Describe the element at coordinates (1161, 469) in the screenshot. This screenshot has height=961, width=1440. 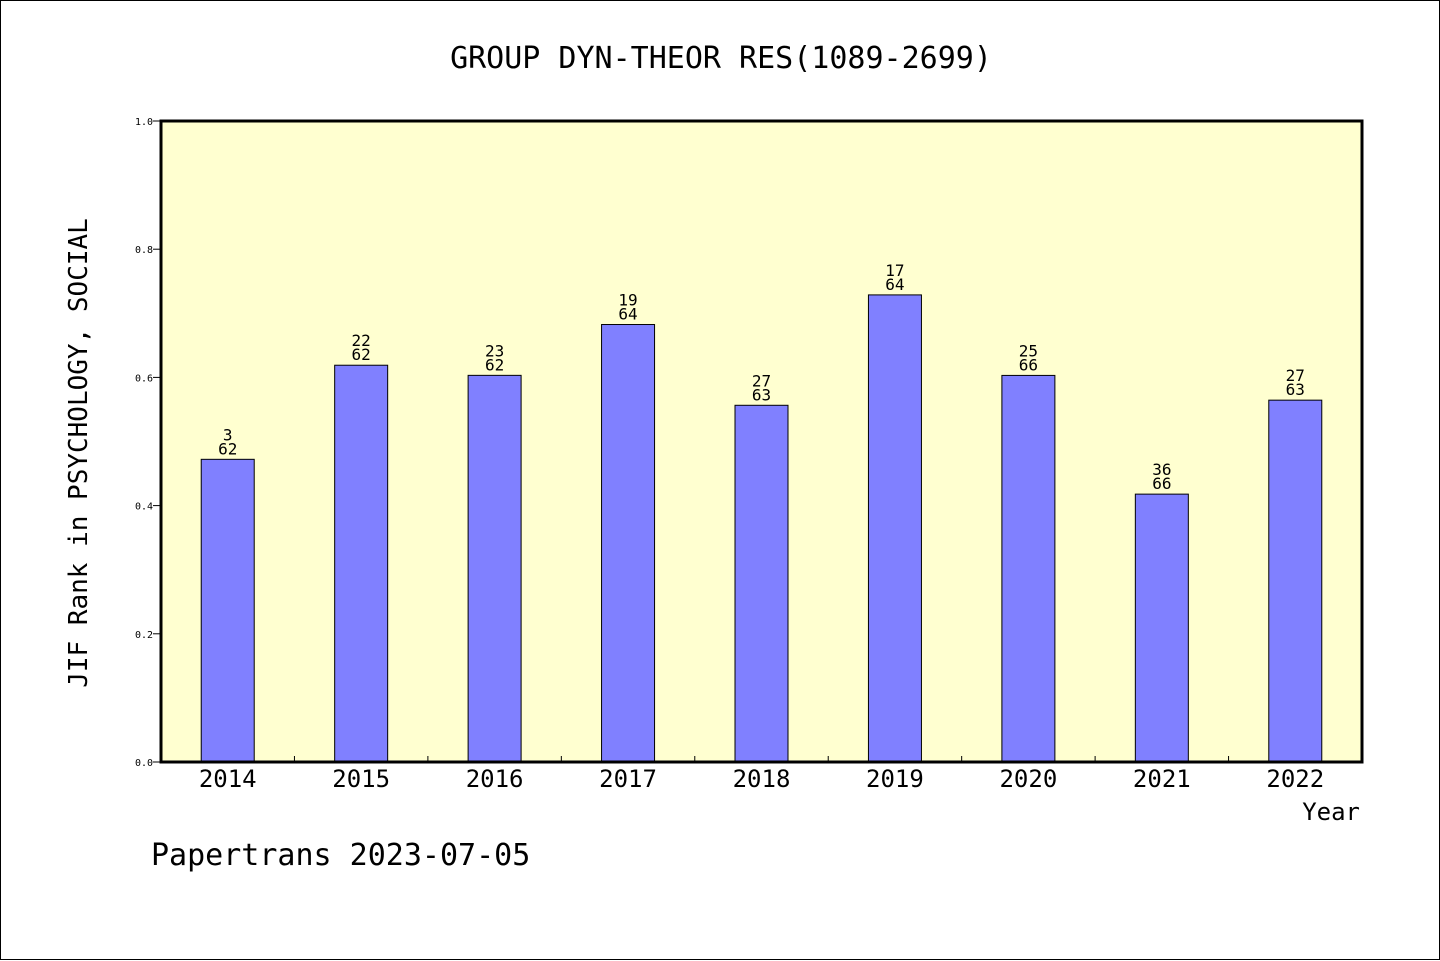
I see `bar-rank-label: 36` at that location.